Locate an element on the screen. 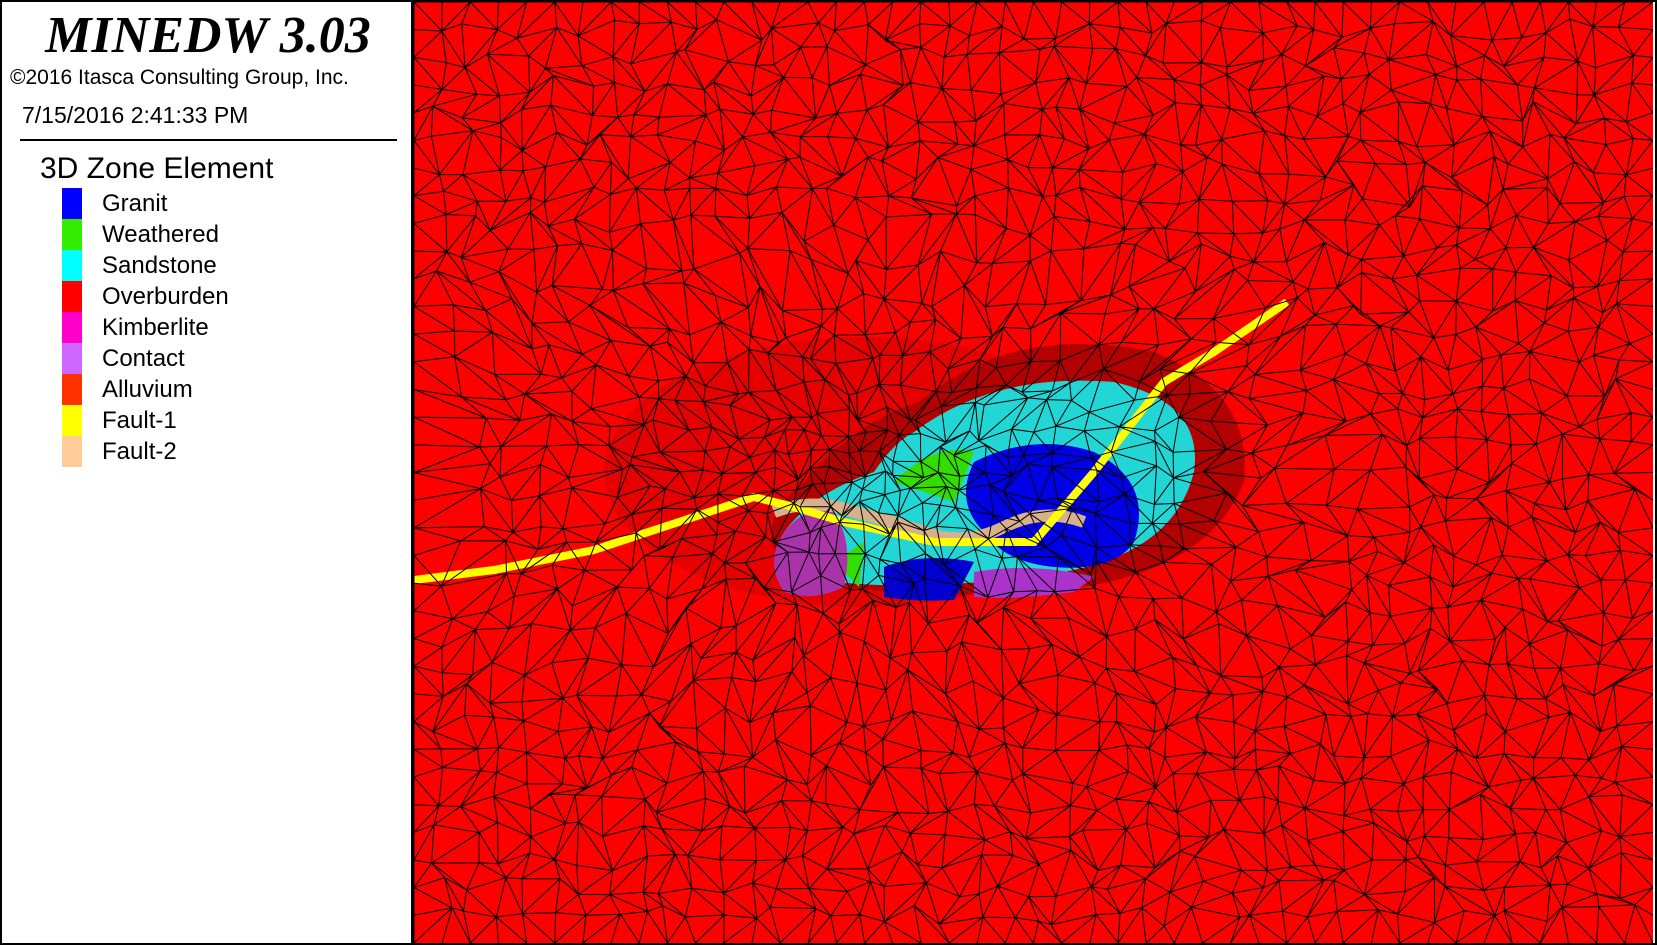 The image size is (1657, 945). legend-label: Granit is located at coordinates (135, 203).